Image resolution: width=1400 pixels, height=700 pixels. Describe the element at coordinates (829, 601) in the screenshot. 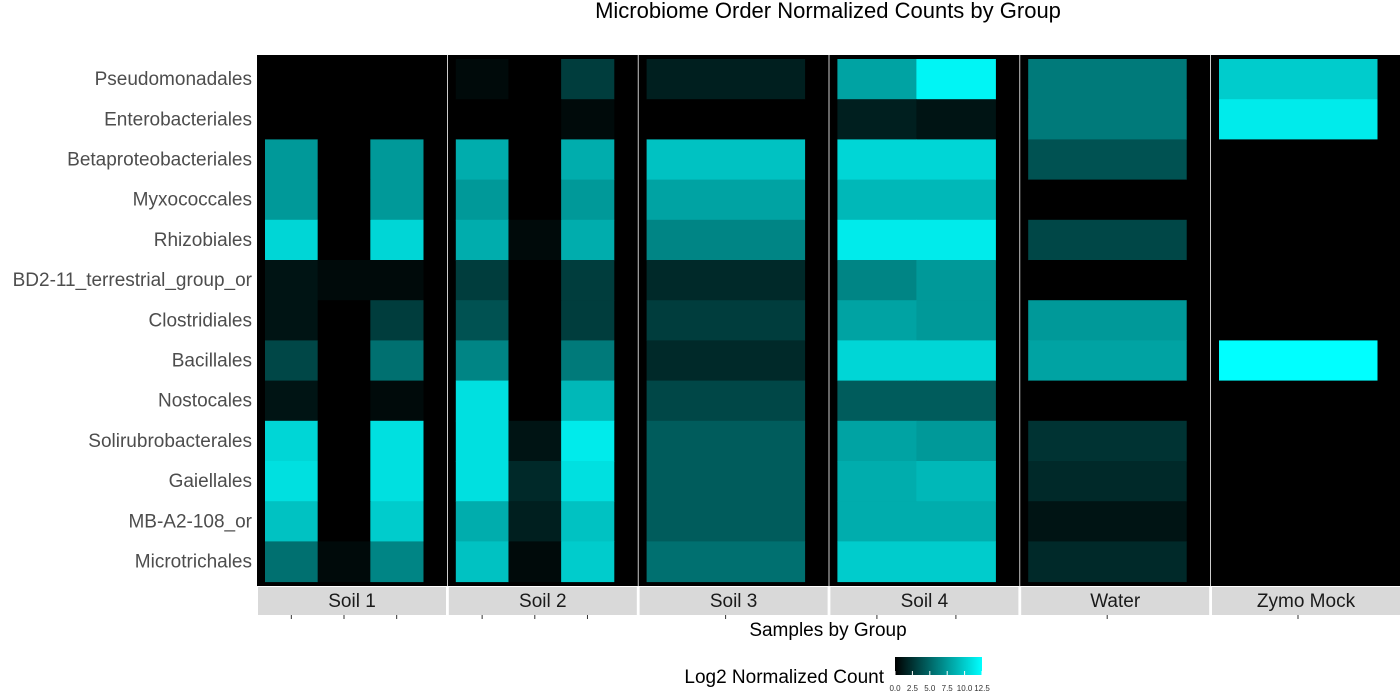

I see `group-strips: Soil 1 Soil 2 Soil 3 Soil 4 Water Zymo Mock` at that location.